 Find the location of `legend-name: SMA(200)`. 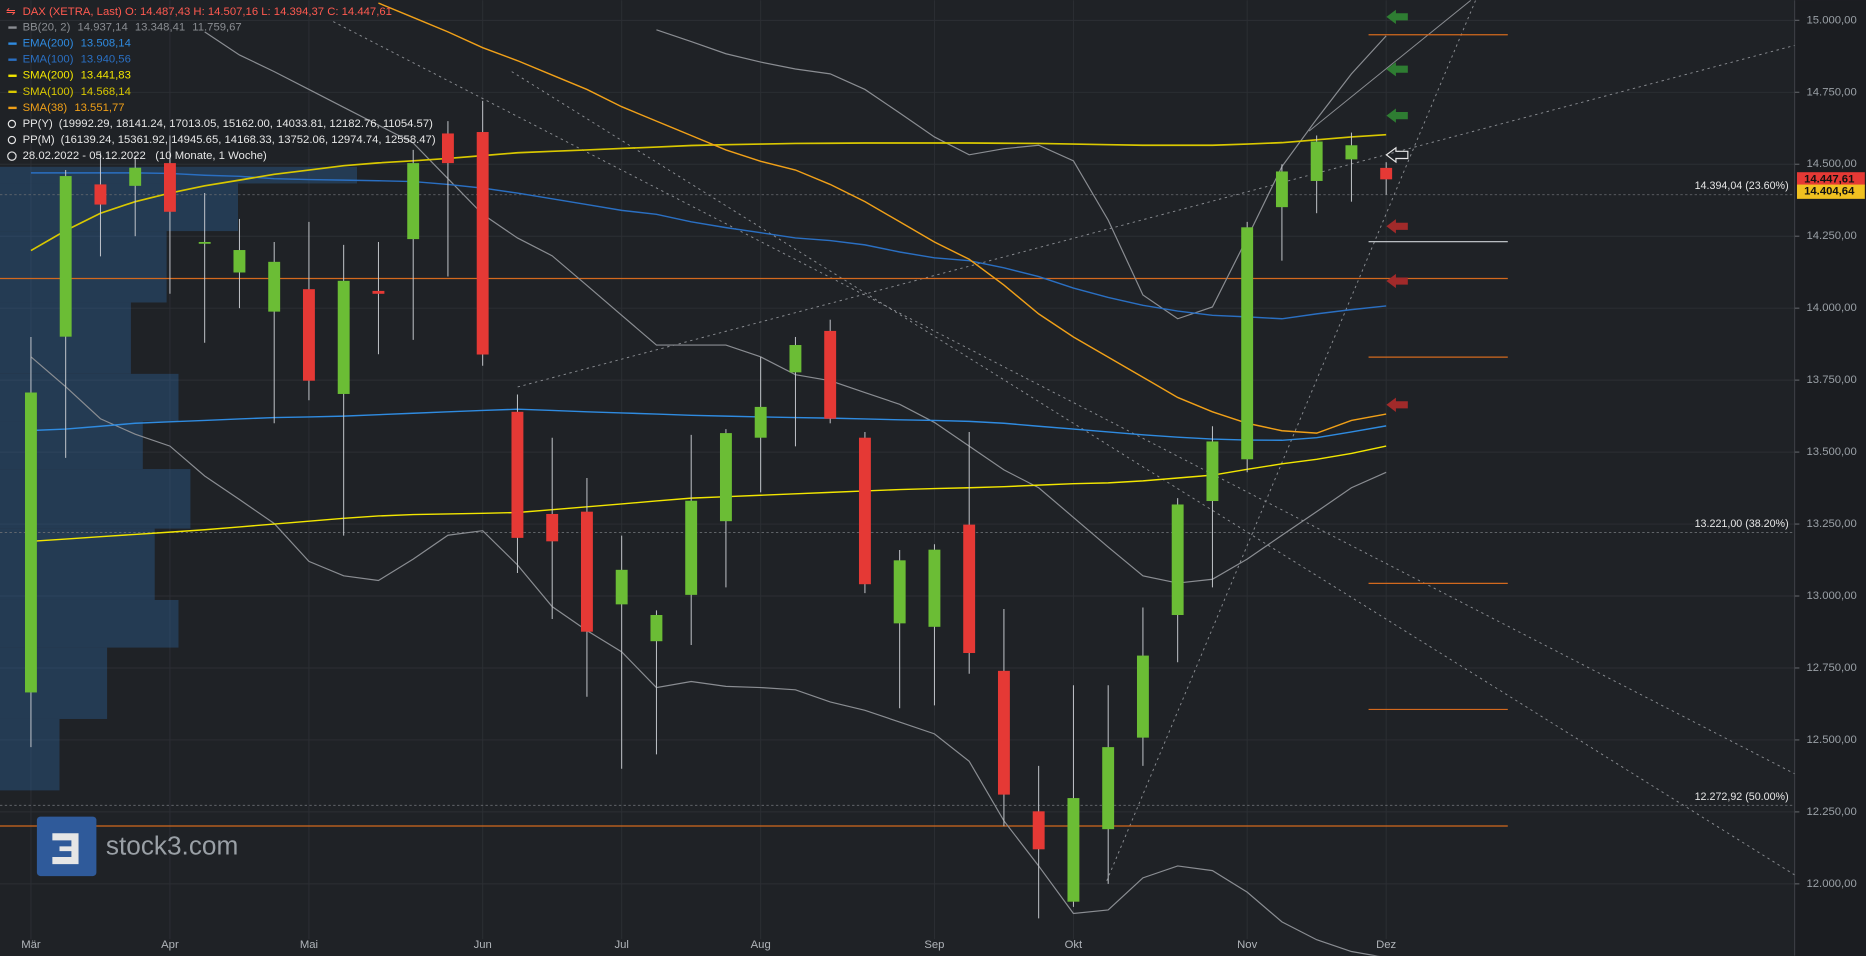

legend-name: SMA(200) is located at coordinates (48, 76).